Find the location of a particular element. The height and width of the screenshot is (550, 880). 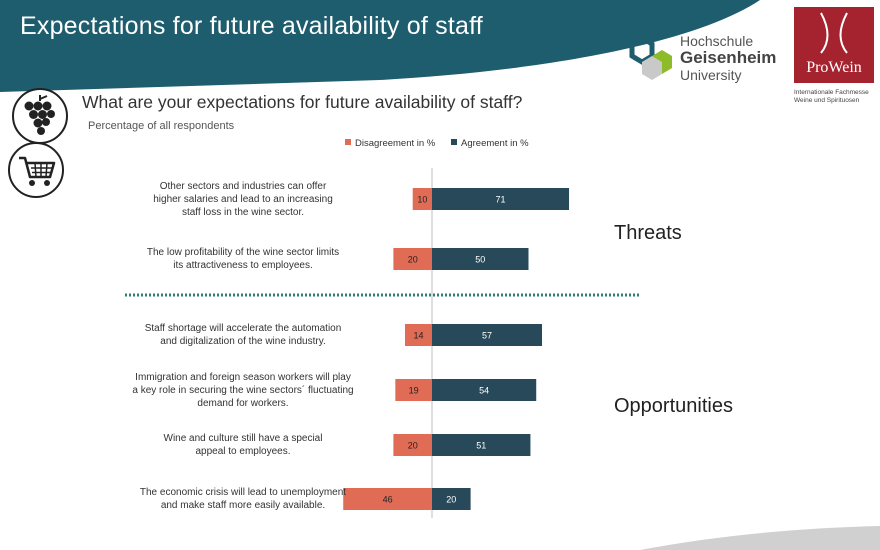

legend-swatch-disagreement is located at coordinates (348, 142).